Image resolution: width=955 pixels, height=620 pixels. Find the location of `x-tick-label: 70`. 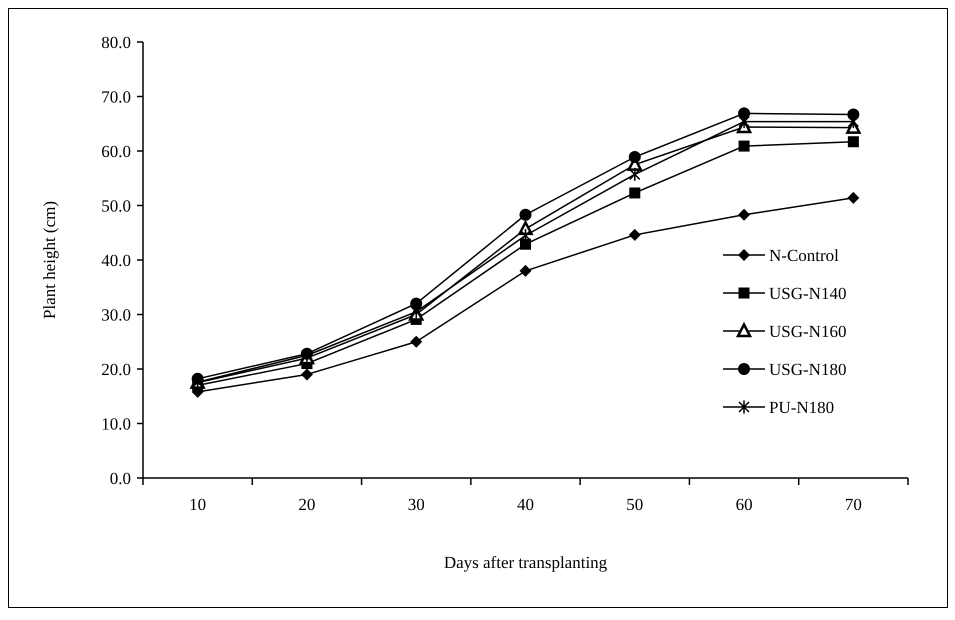

x-tick-label: 70 is located at coordinates (853, 504).